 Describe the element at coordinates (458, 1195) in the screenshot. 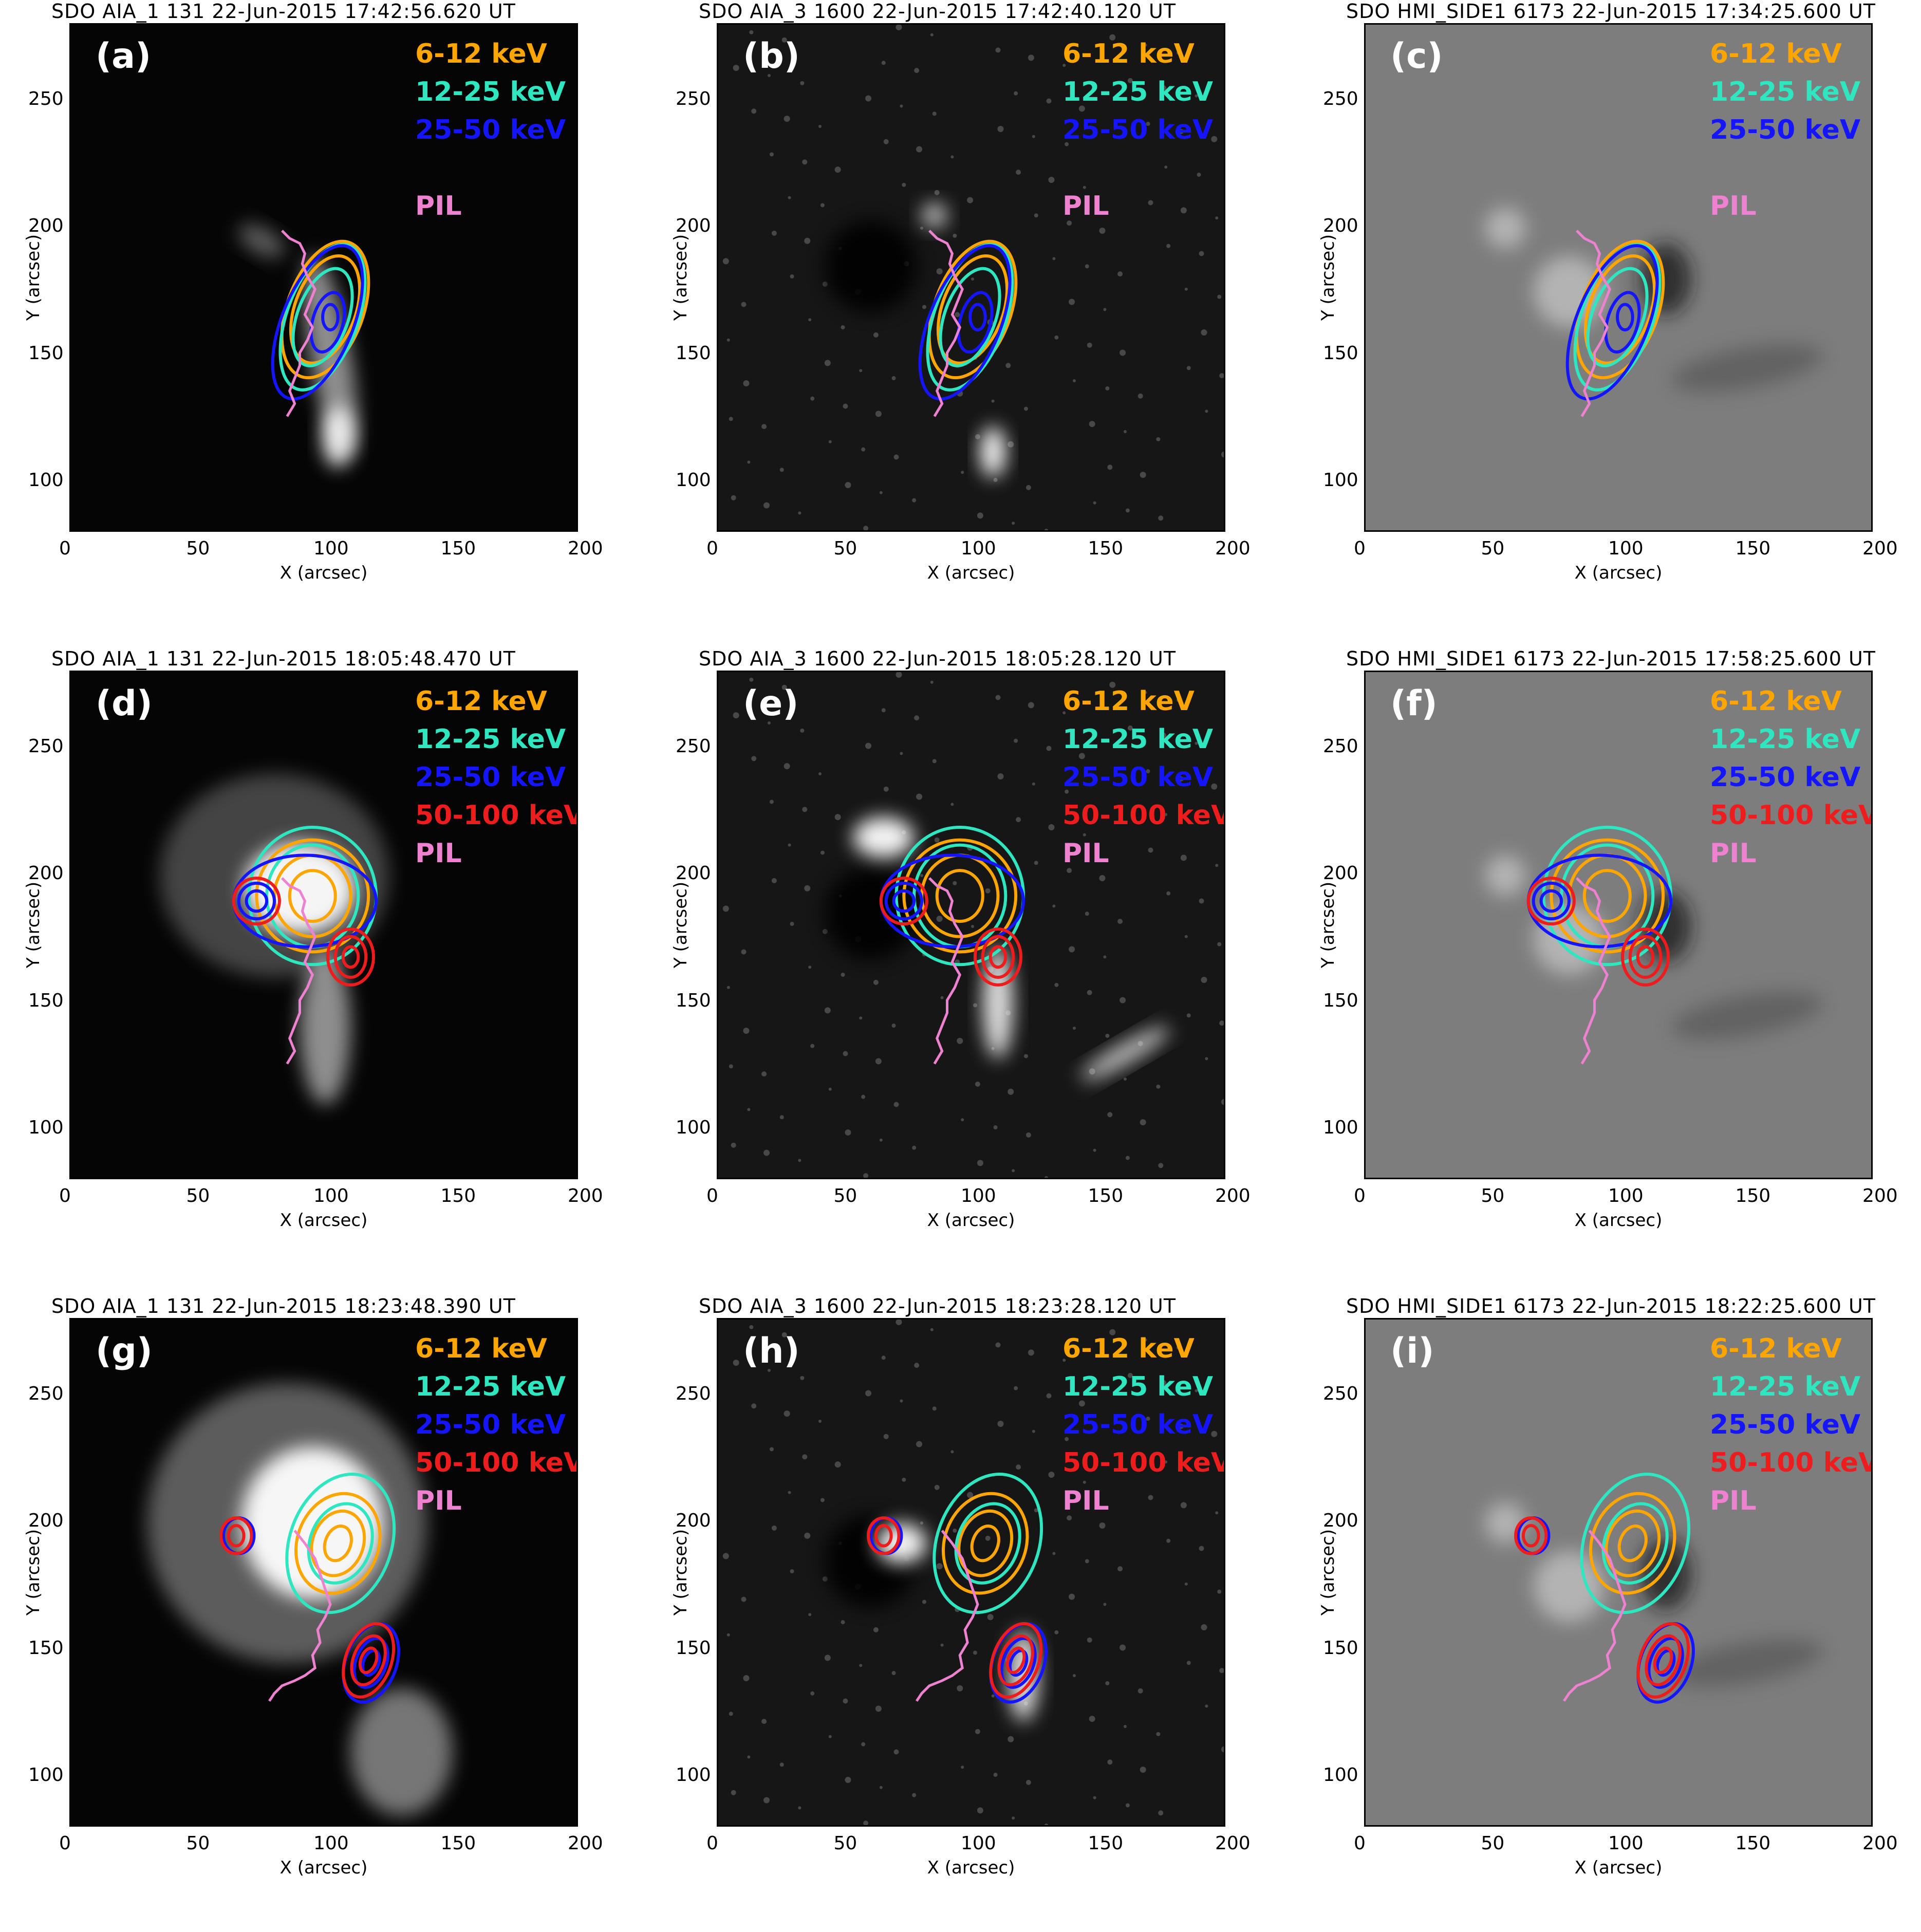

I see `x-tick-label: 150` at that location.